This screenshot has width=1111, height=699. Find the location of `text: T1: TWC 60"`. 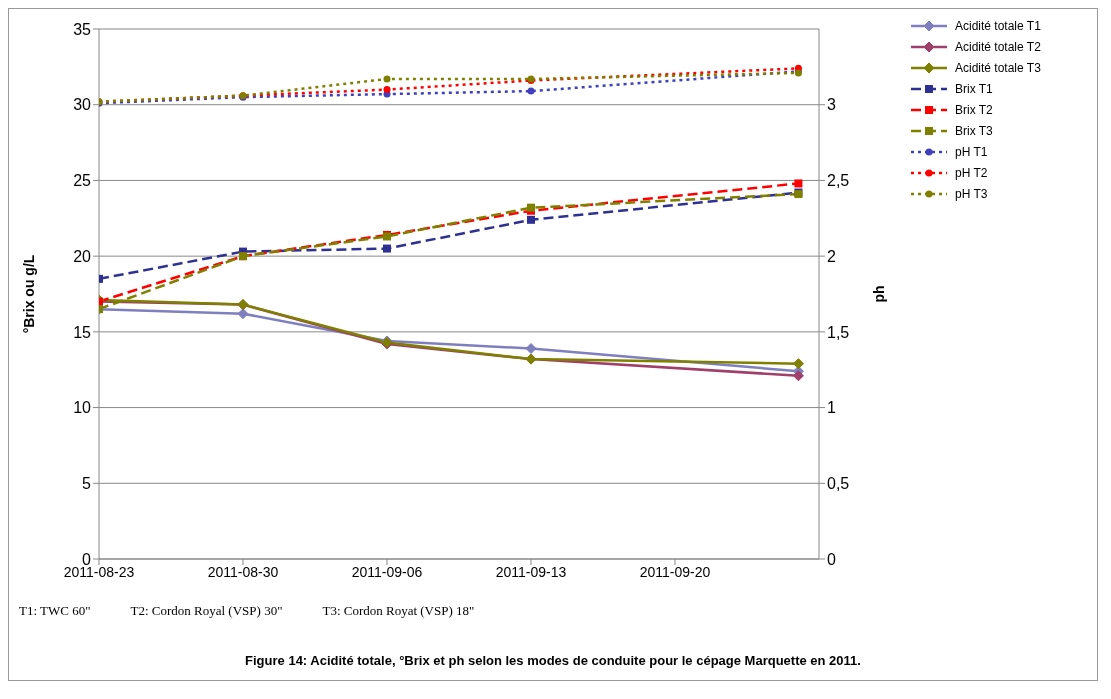

text: T1: TWC 60" is located at coordinates (55, 611).